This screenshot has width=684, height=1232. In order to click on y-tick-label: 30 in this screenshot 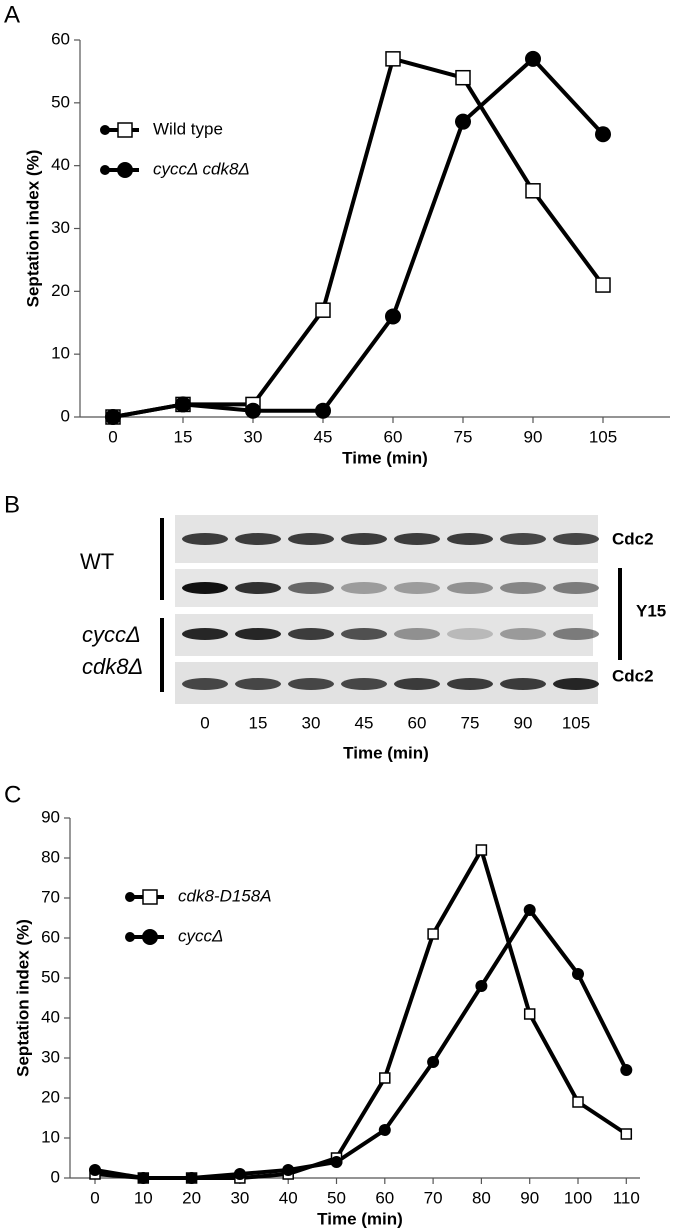, I will do `click(50, 1056)`.